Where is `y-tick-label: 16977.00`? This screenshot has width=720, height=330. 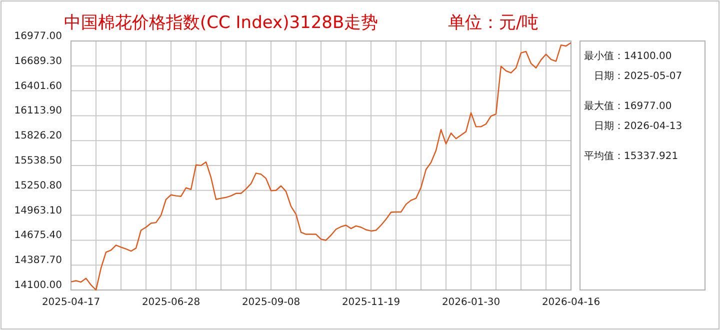
y-tick-label: 16977.00 is located at coordinates (38, 36).